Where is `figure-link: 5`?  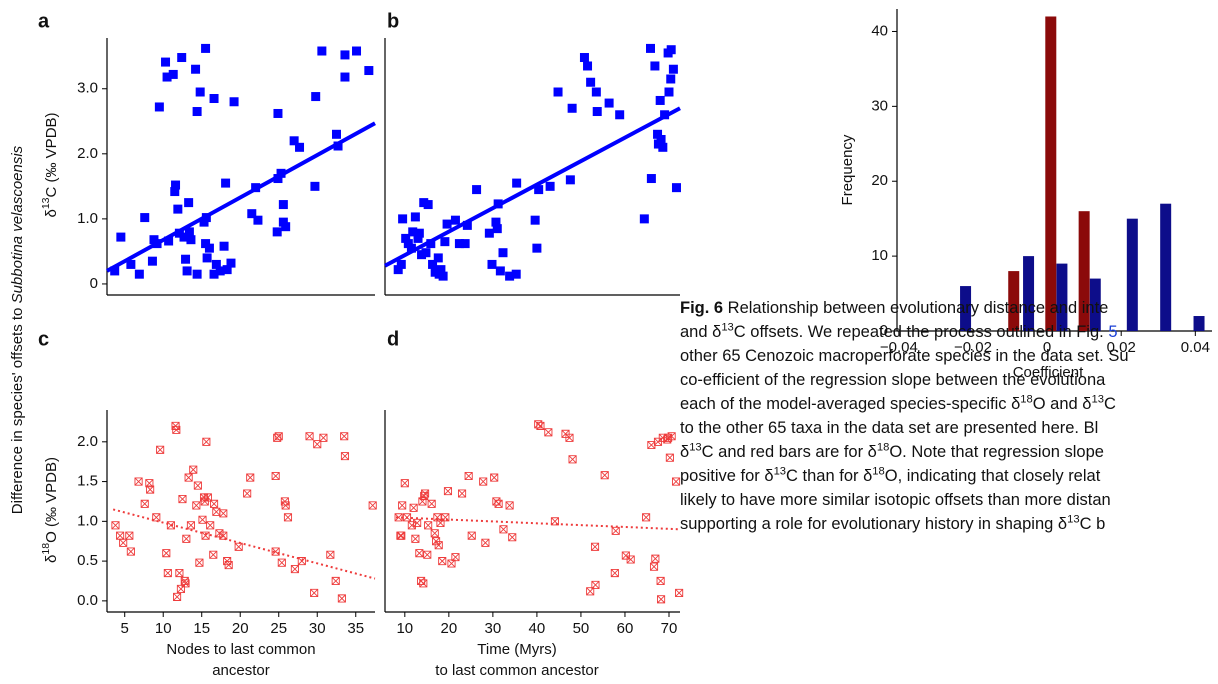 figure-link: 5 is located at coordinates (1113, 332).